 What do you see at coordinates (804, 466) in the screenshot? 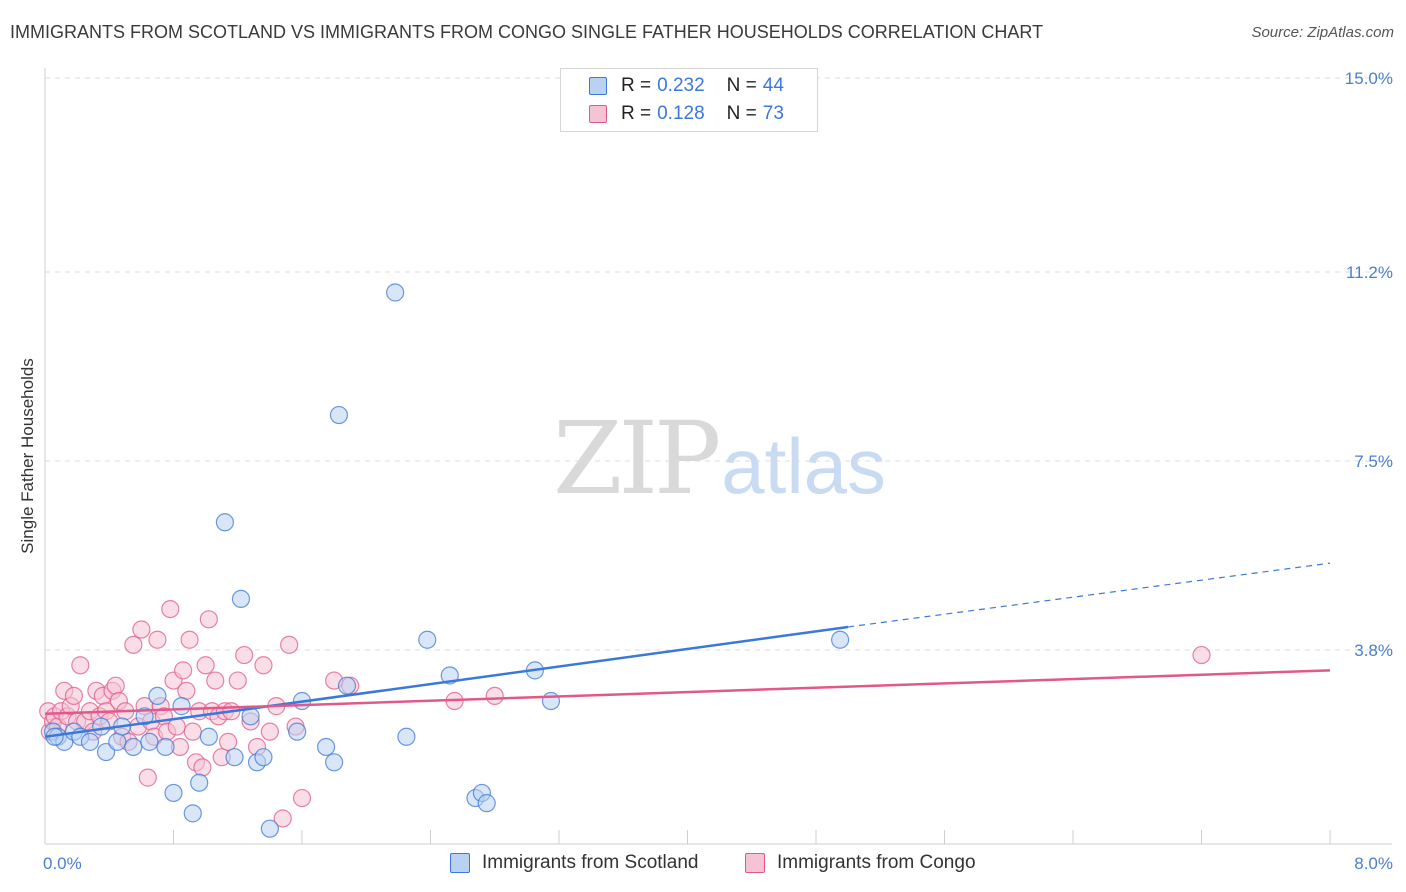
I see `watermark-atlas: atlas` at bounding box center [804, 466].